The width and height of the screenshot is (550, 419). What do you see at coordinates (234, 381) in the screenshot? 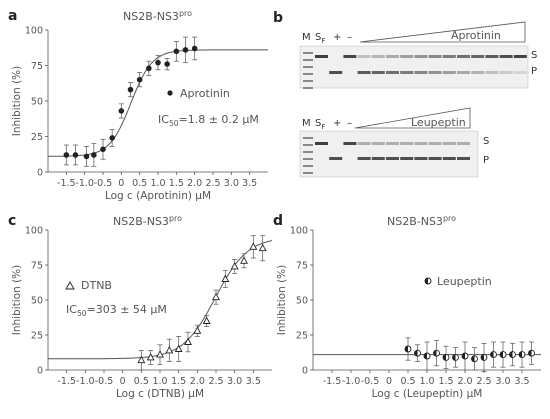
I see `x-tick-label: 3.0` at bounding box center [234, 381].